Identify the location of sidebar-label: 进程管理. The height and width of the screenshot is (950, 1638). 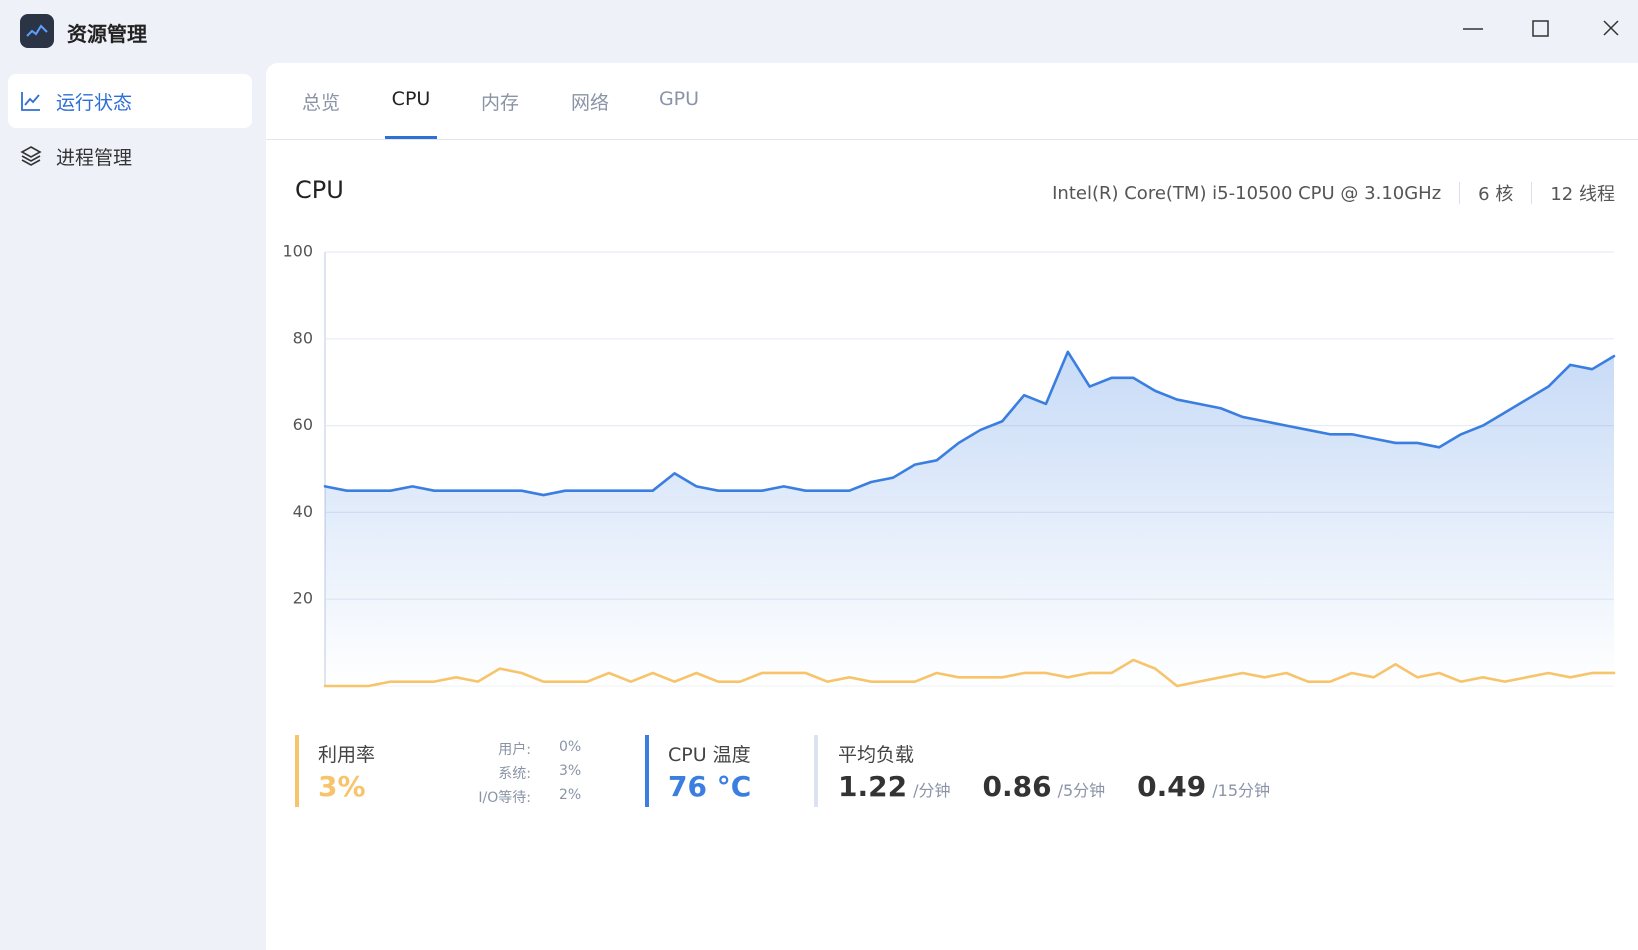
(94, 157).